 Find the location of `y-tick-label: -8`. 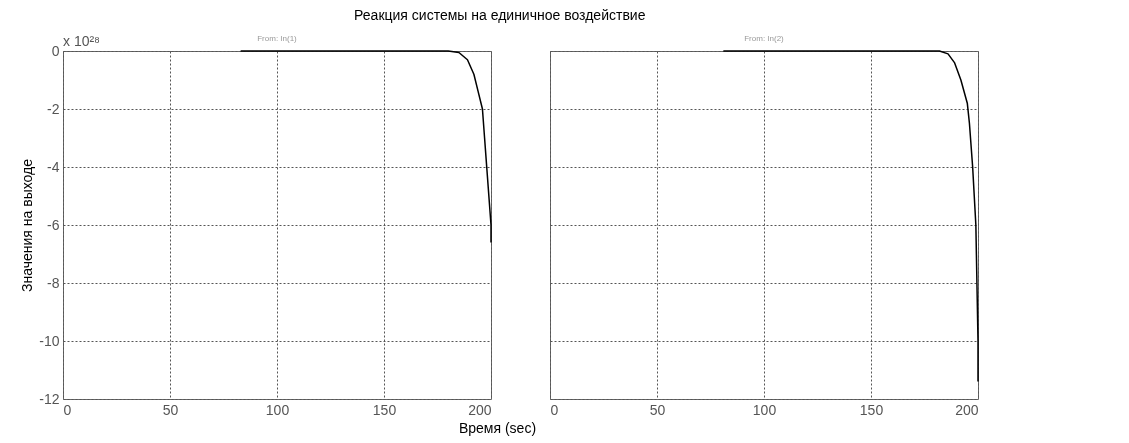

y-tick-label: -8 is located at coordinates (53, 282).